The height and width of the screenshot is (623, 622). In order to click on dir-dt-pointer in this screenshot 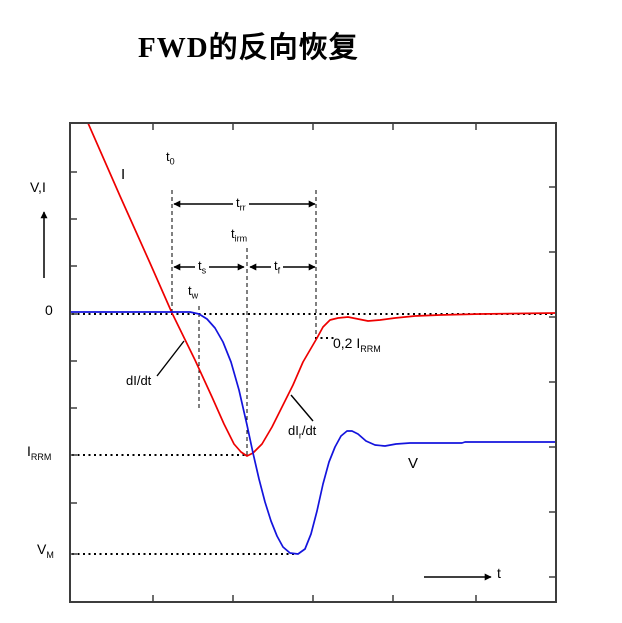, I will do `click(302, 408)`.